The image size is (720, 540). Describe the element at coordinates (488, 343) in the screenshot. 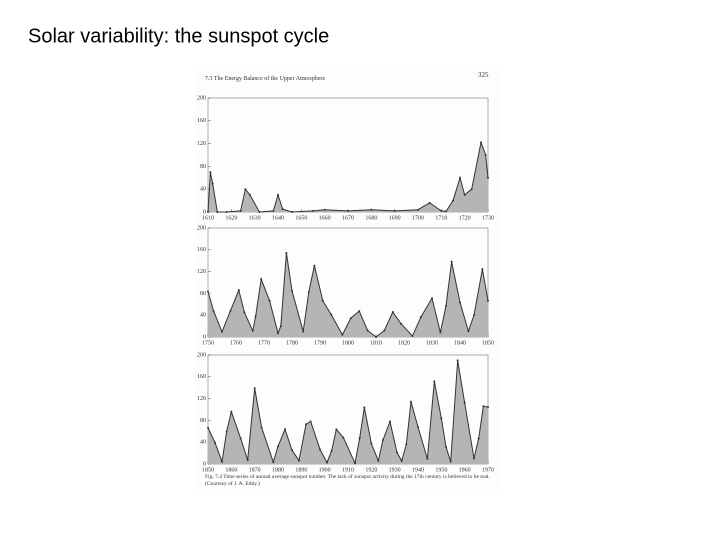

I see `x-tick-label: 1850` at that location.